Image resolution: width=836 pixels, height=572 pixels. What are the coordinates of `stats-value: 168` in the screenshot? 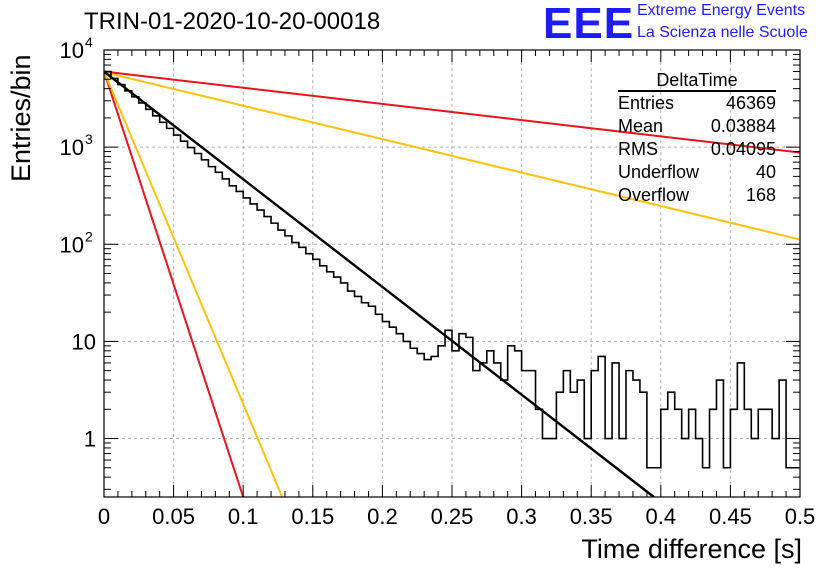 It's located at (760, 195).